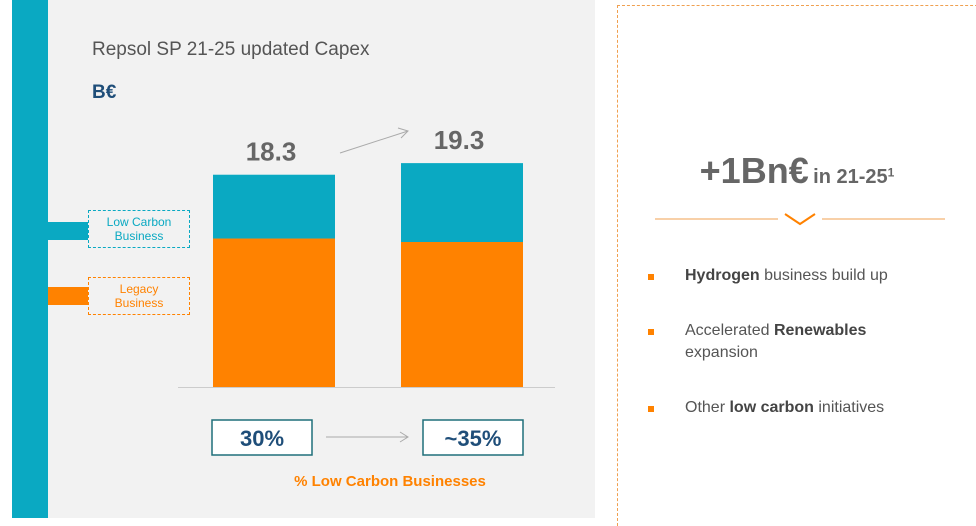  What do you see at coordinates (778, 341) in the screenshot?
I see `bullet-text: expansion` at bounding box center [778, 341].